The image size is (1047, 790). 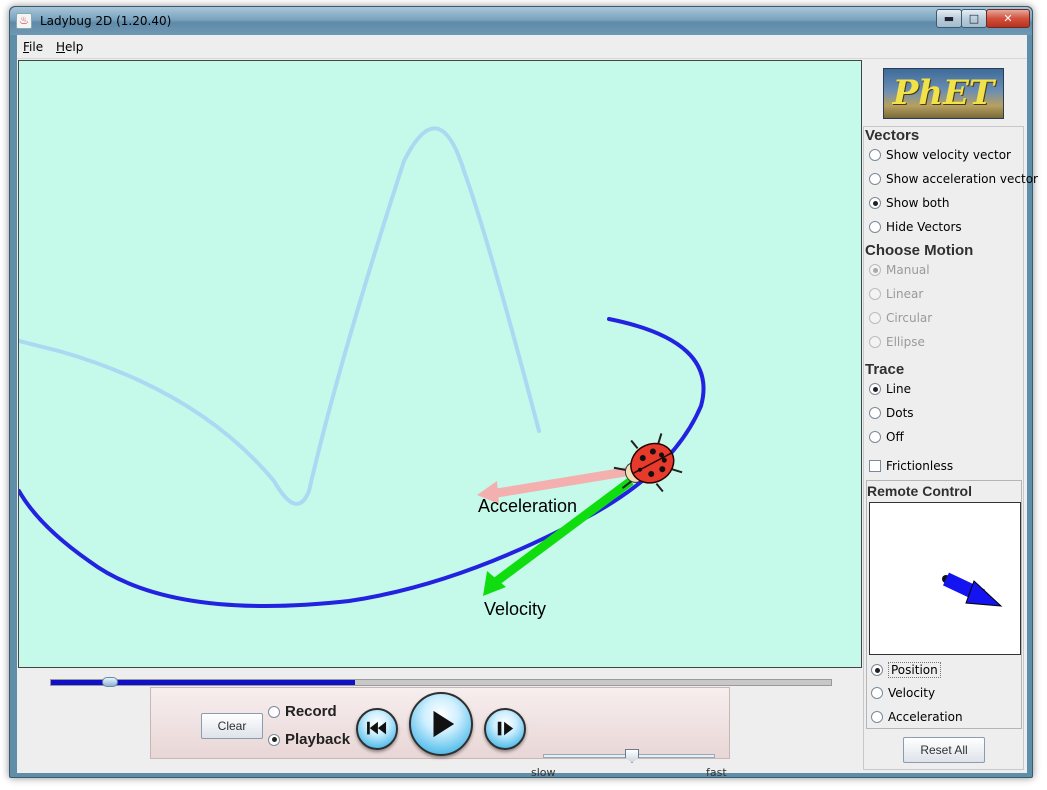 I want to click on motion-option-ellipse: Ellipse, so click(x=897, y=342).